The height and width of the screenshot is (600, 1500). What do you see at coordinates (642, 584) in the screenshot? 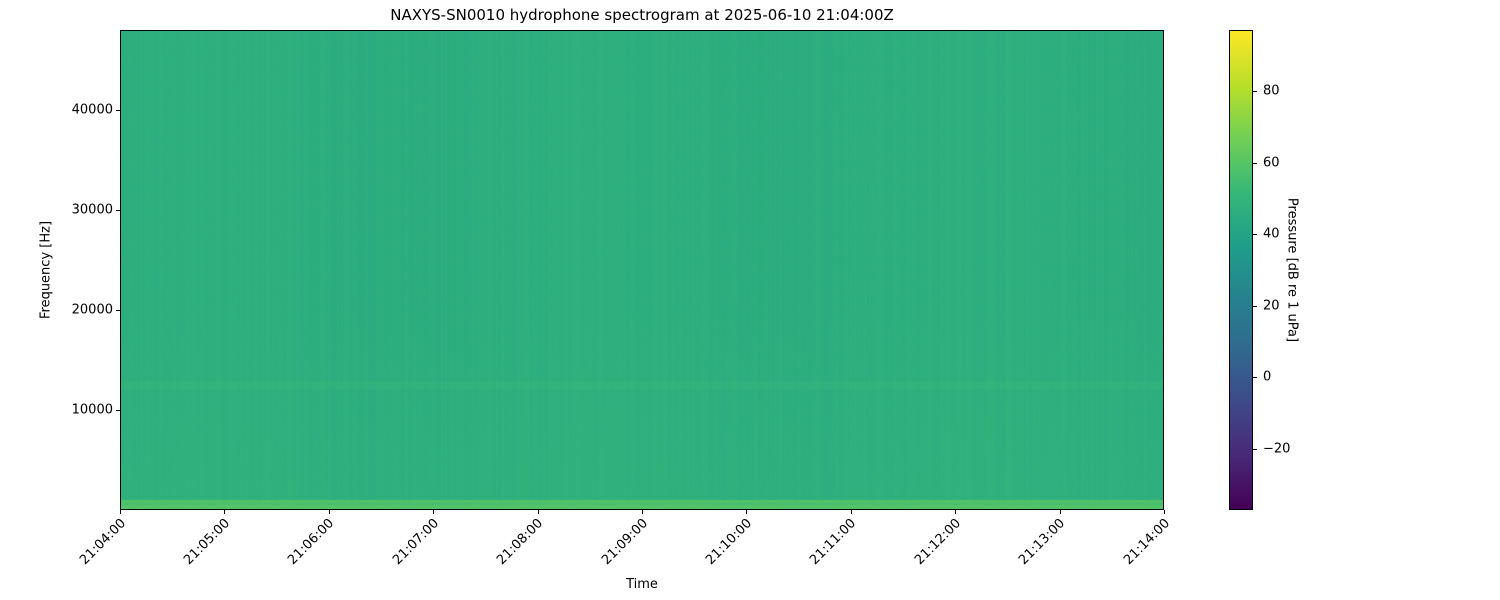
I see `x-axis-label: Time` at bounding box center [642, 584].